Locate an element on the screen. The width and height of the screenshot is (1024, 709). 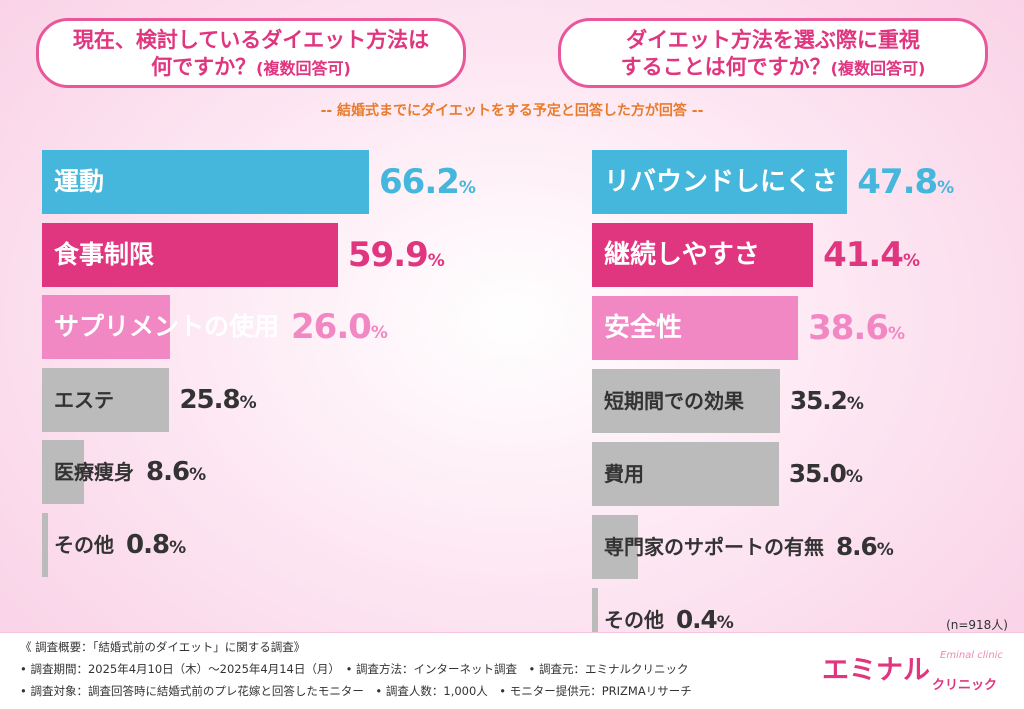
question-left-line2: 何ですか？ is located at coordinates (204, 67).